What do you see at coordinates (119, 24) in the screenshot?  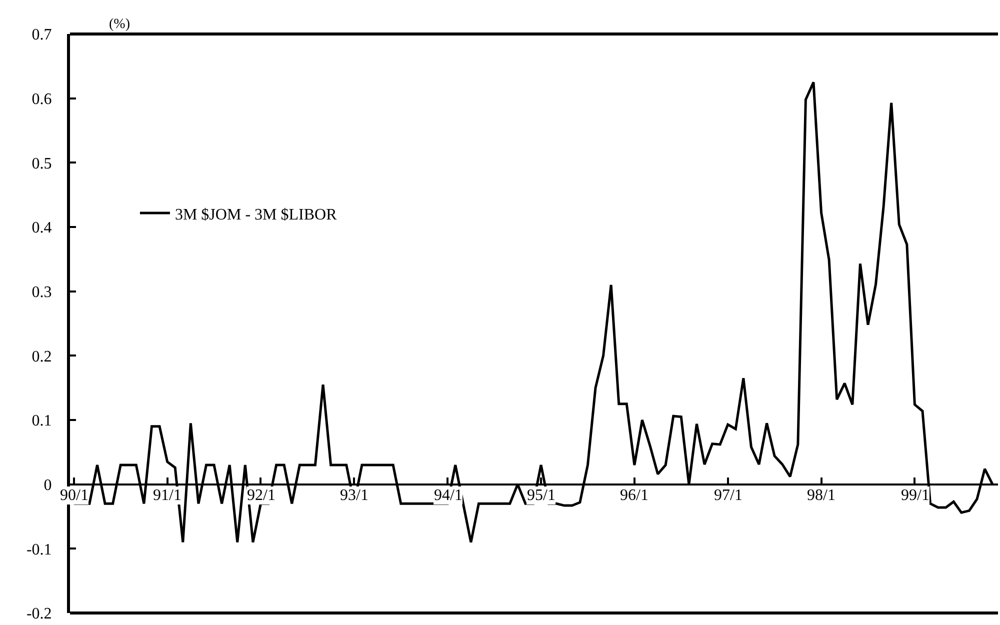 I see `y-axis-title: (%)` at bounding box center [119, 24].